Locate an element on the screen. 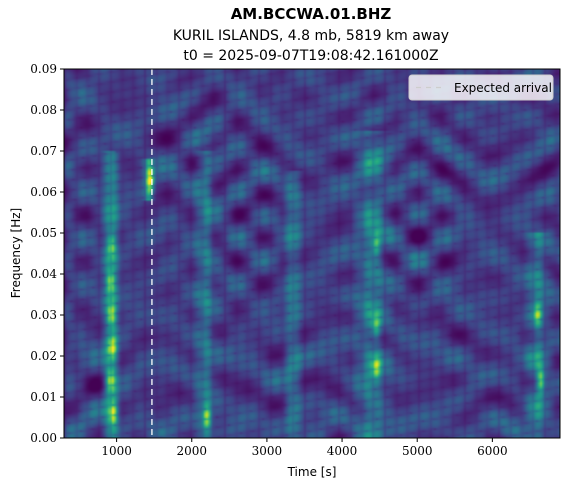 The width and height of the screenshot is (573, 491). y-tick-label: 0.06 is located at coordinates (43, 192).